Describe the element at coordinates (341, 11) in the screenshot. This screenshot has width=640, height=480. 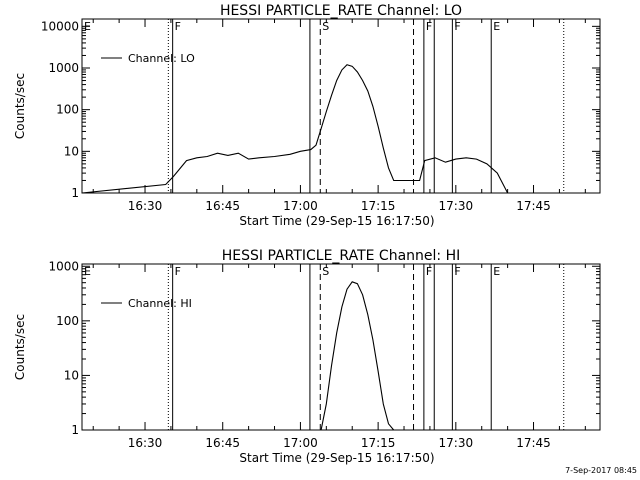
I see `chart-title: HESSI PARTICLE_RATE Channel: LO` at that location.